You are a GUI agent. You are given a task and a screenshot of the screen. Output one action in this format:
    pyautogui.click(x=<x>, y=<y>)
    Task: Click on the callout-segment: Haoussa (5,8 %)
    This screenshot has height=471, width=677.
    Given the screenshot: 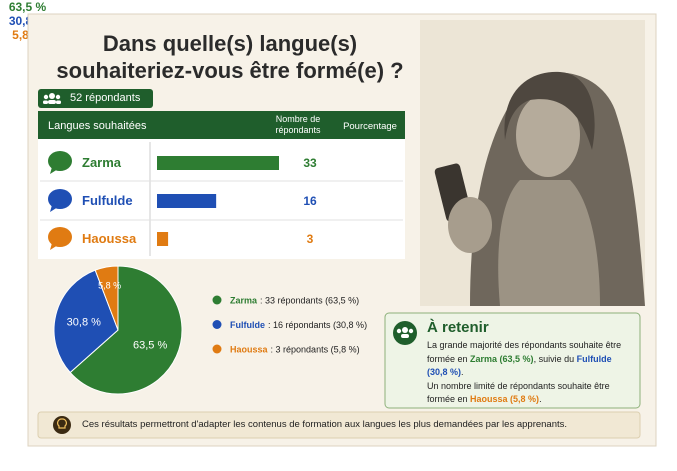 What is the action you would take?
    pyautogui.click(x=505, y=399)
    